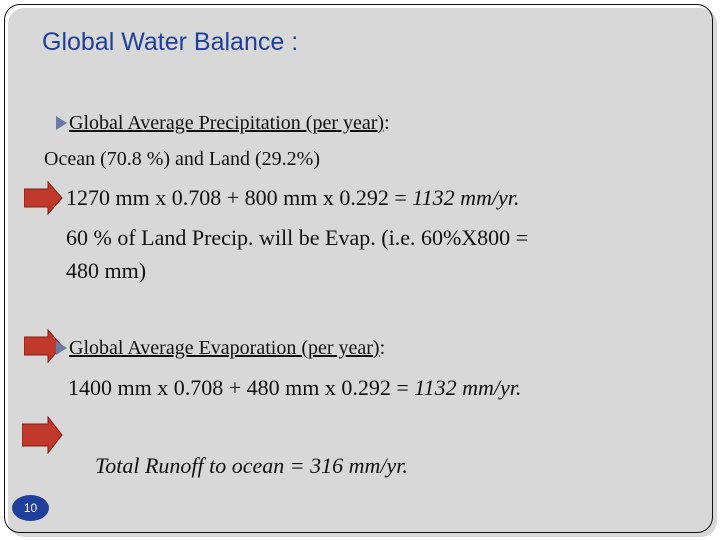  Describe the element at coordinates (239, 197) in the screenshot. I see `precipitation-calc-text: 1270 mm x 0.708 + 800 mm x 0.292 =` at that location.